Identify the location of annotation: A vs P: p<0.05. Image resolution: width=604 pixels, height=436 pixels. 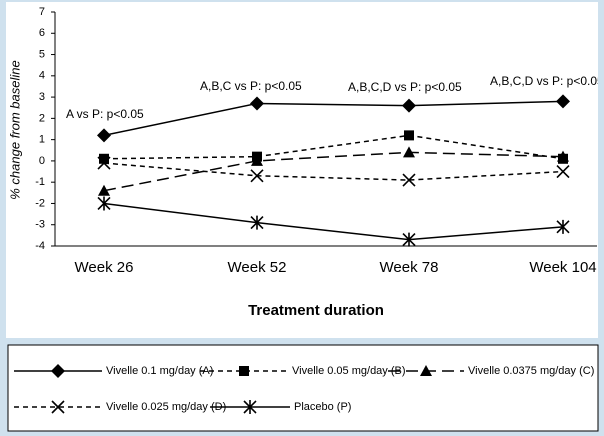
(105, 114).